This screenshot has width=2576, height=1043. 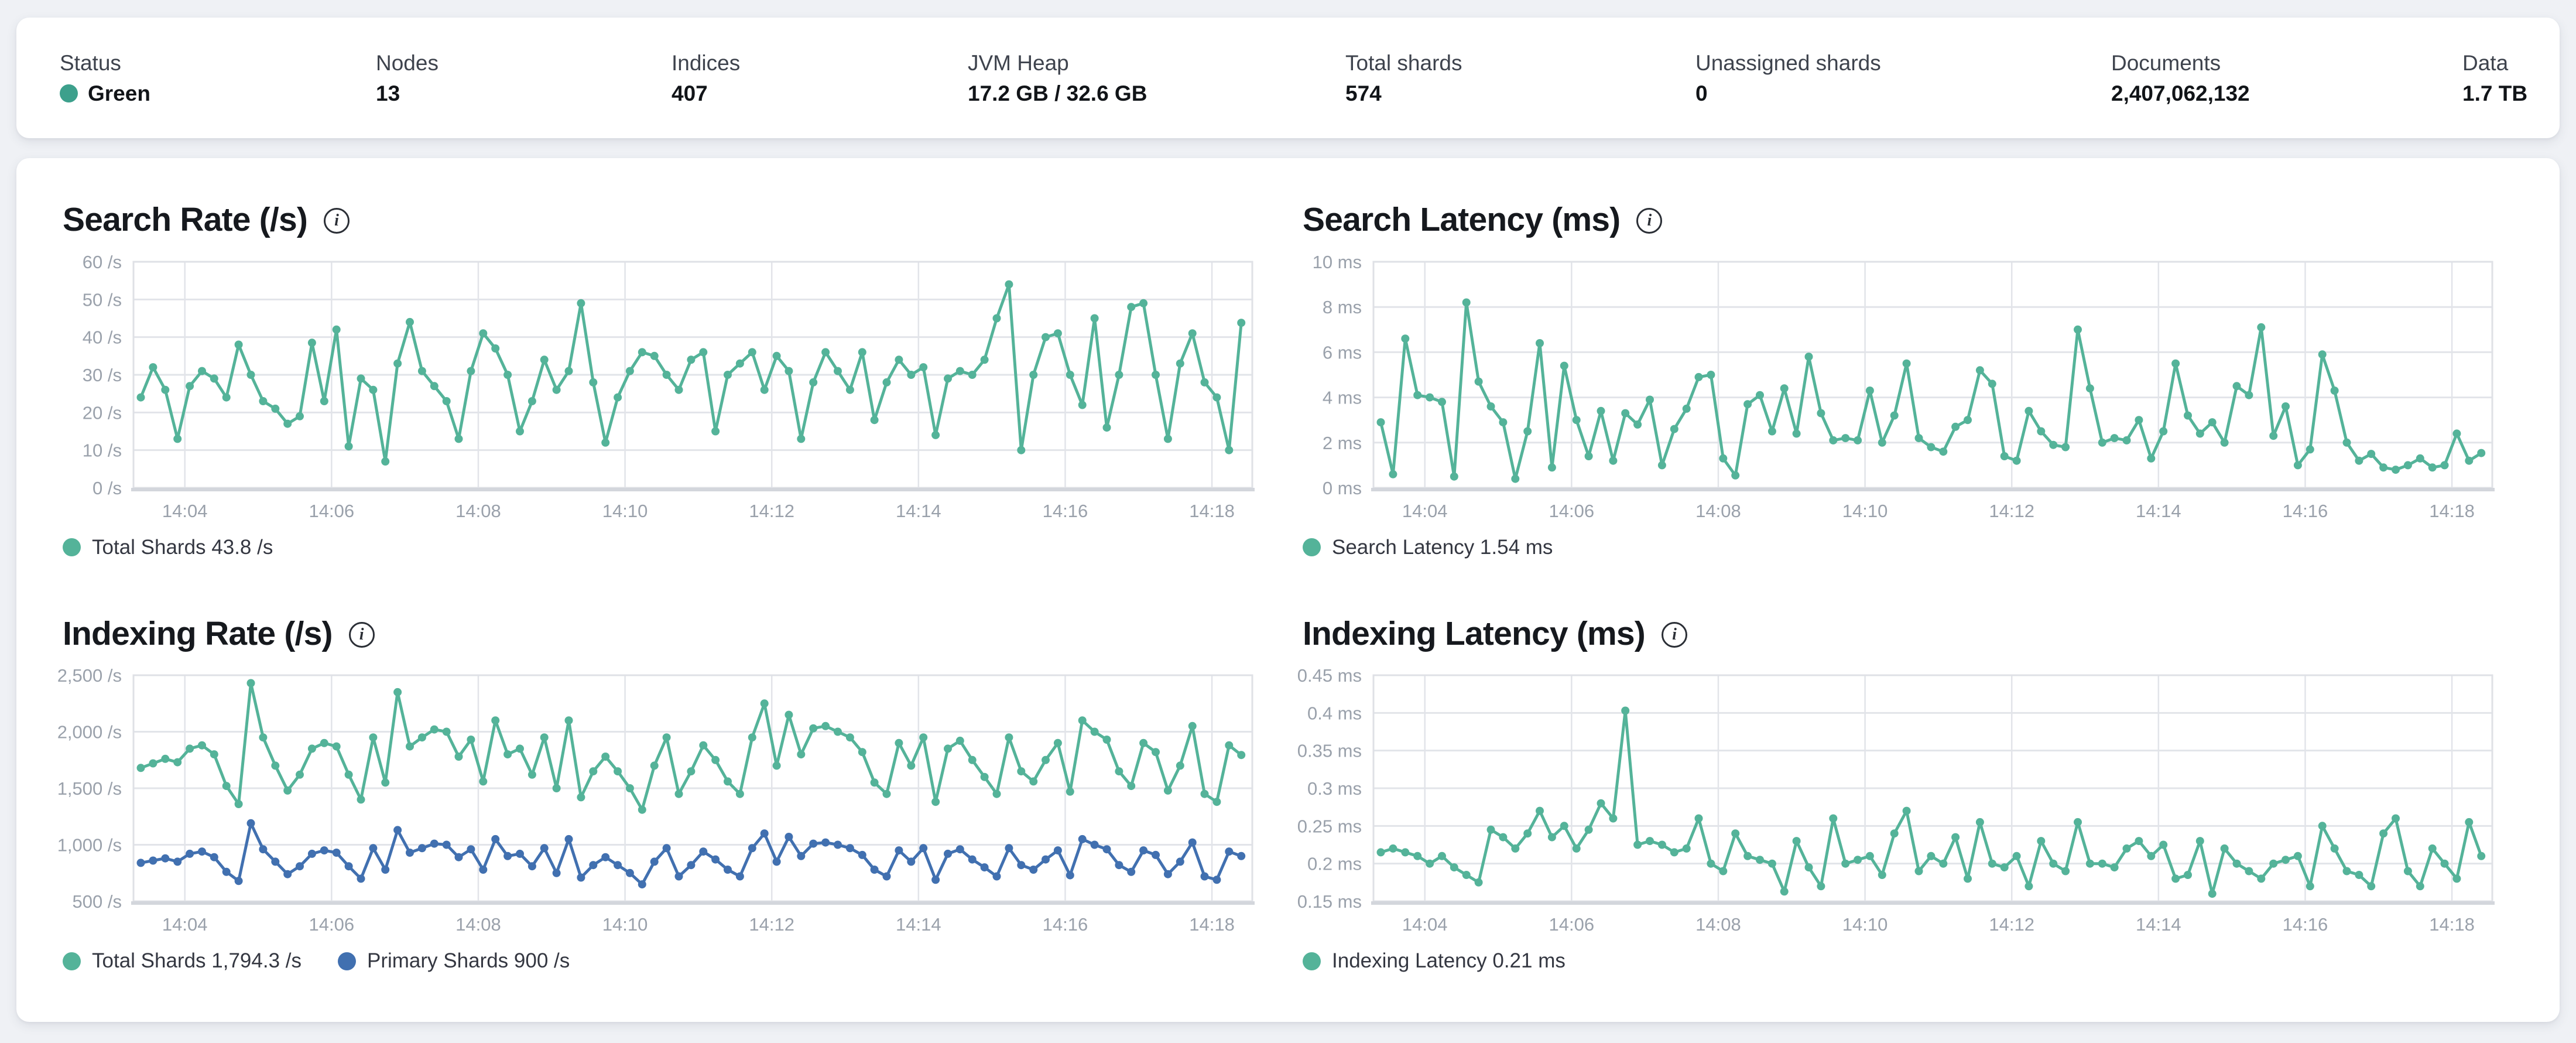 I want to click on stat-value: 1.7 TB, so click(x=2495, y=93).